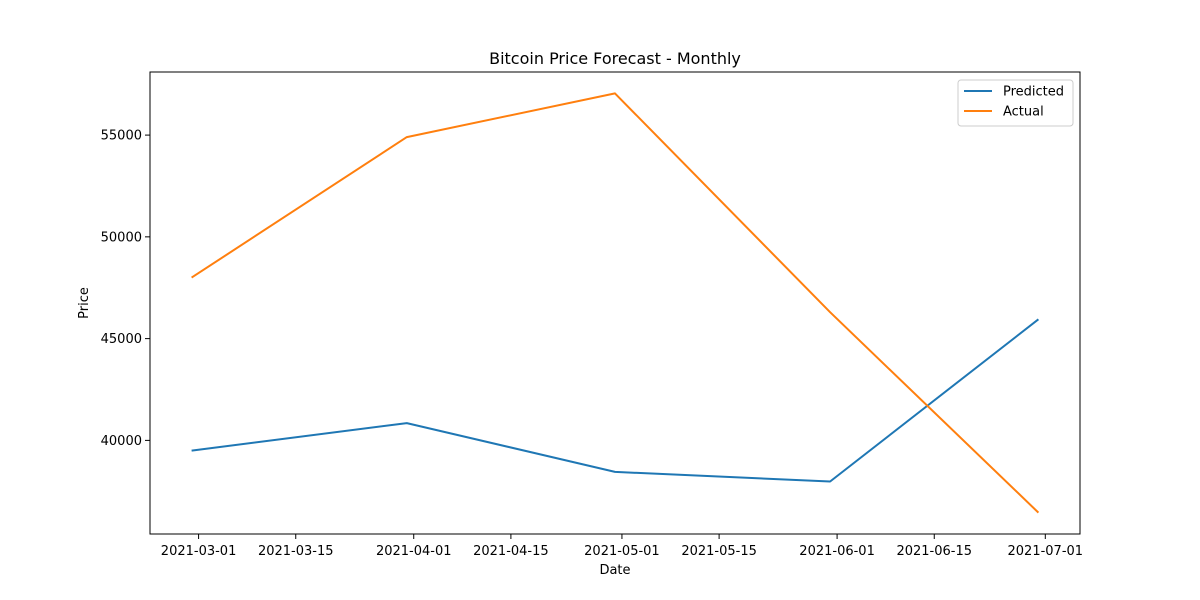 Image resolution: width=1200 pixels, height=600 pixels. Describe the element at coordinates (199, 551) in the screenshot. I see `x-tick-label: 2021-03-01` at that location.